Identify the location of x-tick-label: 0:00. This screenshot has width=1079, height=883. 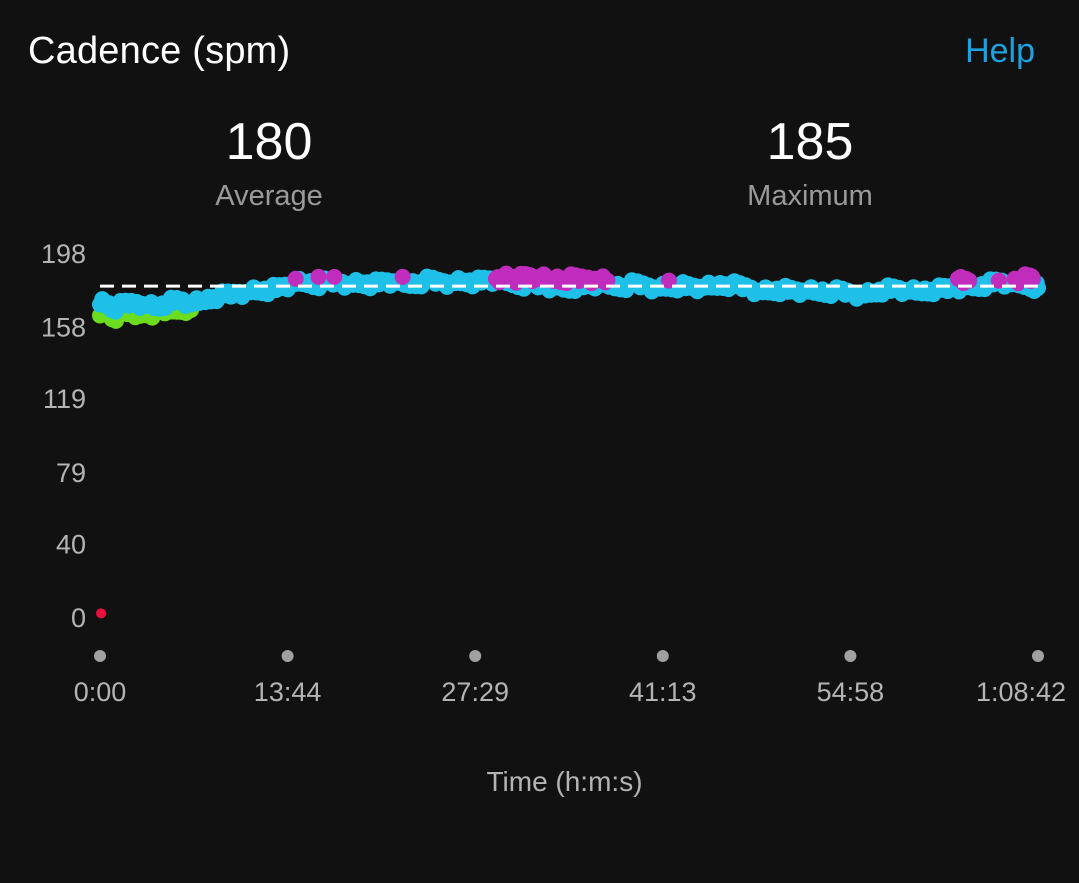
(100, 692).